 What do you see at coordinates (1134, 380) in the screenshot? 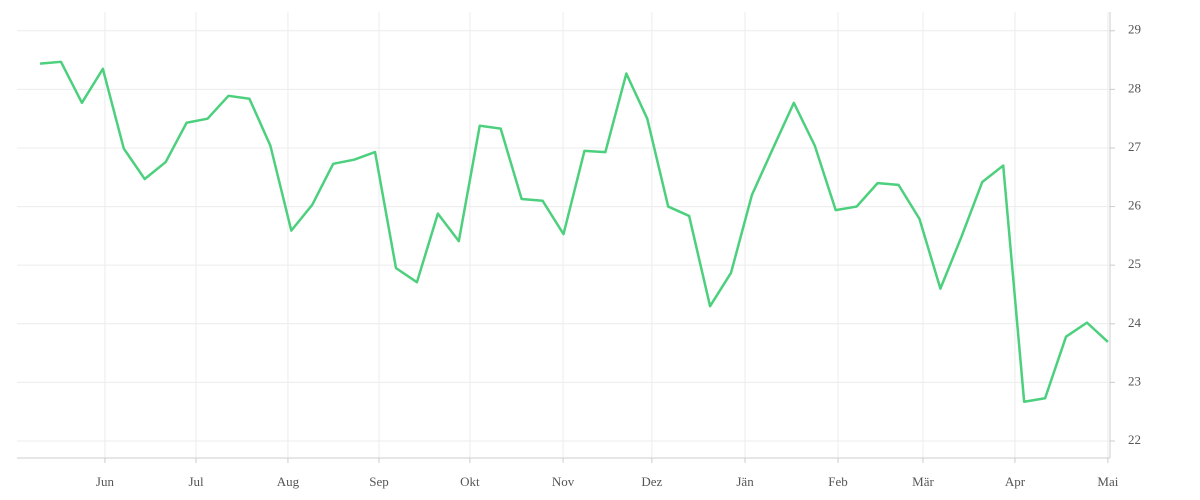
I see `y-tick-label: 23` at bounding box center [1134, 380].